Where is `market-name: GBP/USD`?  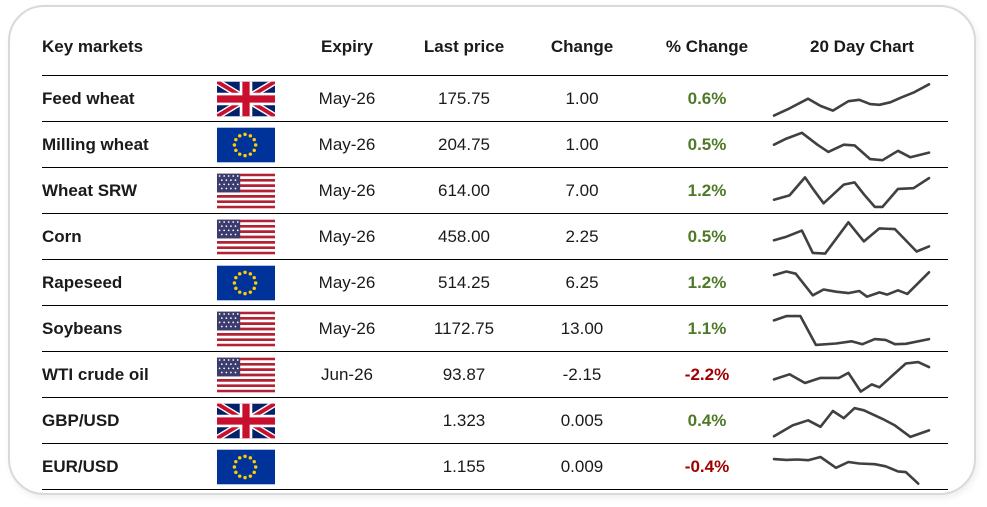
market-name: GBP/USD is located at coordinates (81, 420).